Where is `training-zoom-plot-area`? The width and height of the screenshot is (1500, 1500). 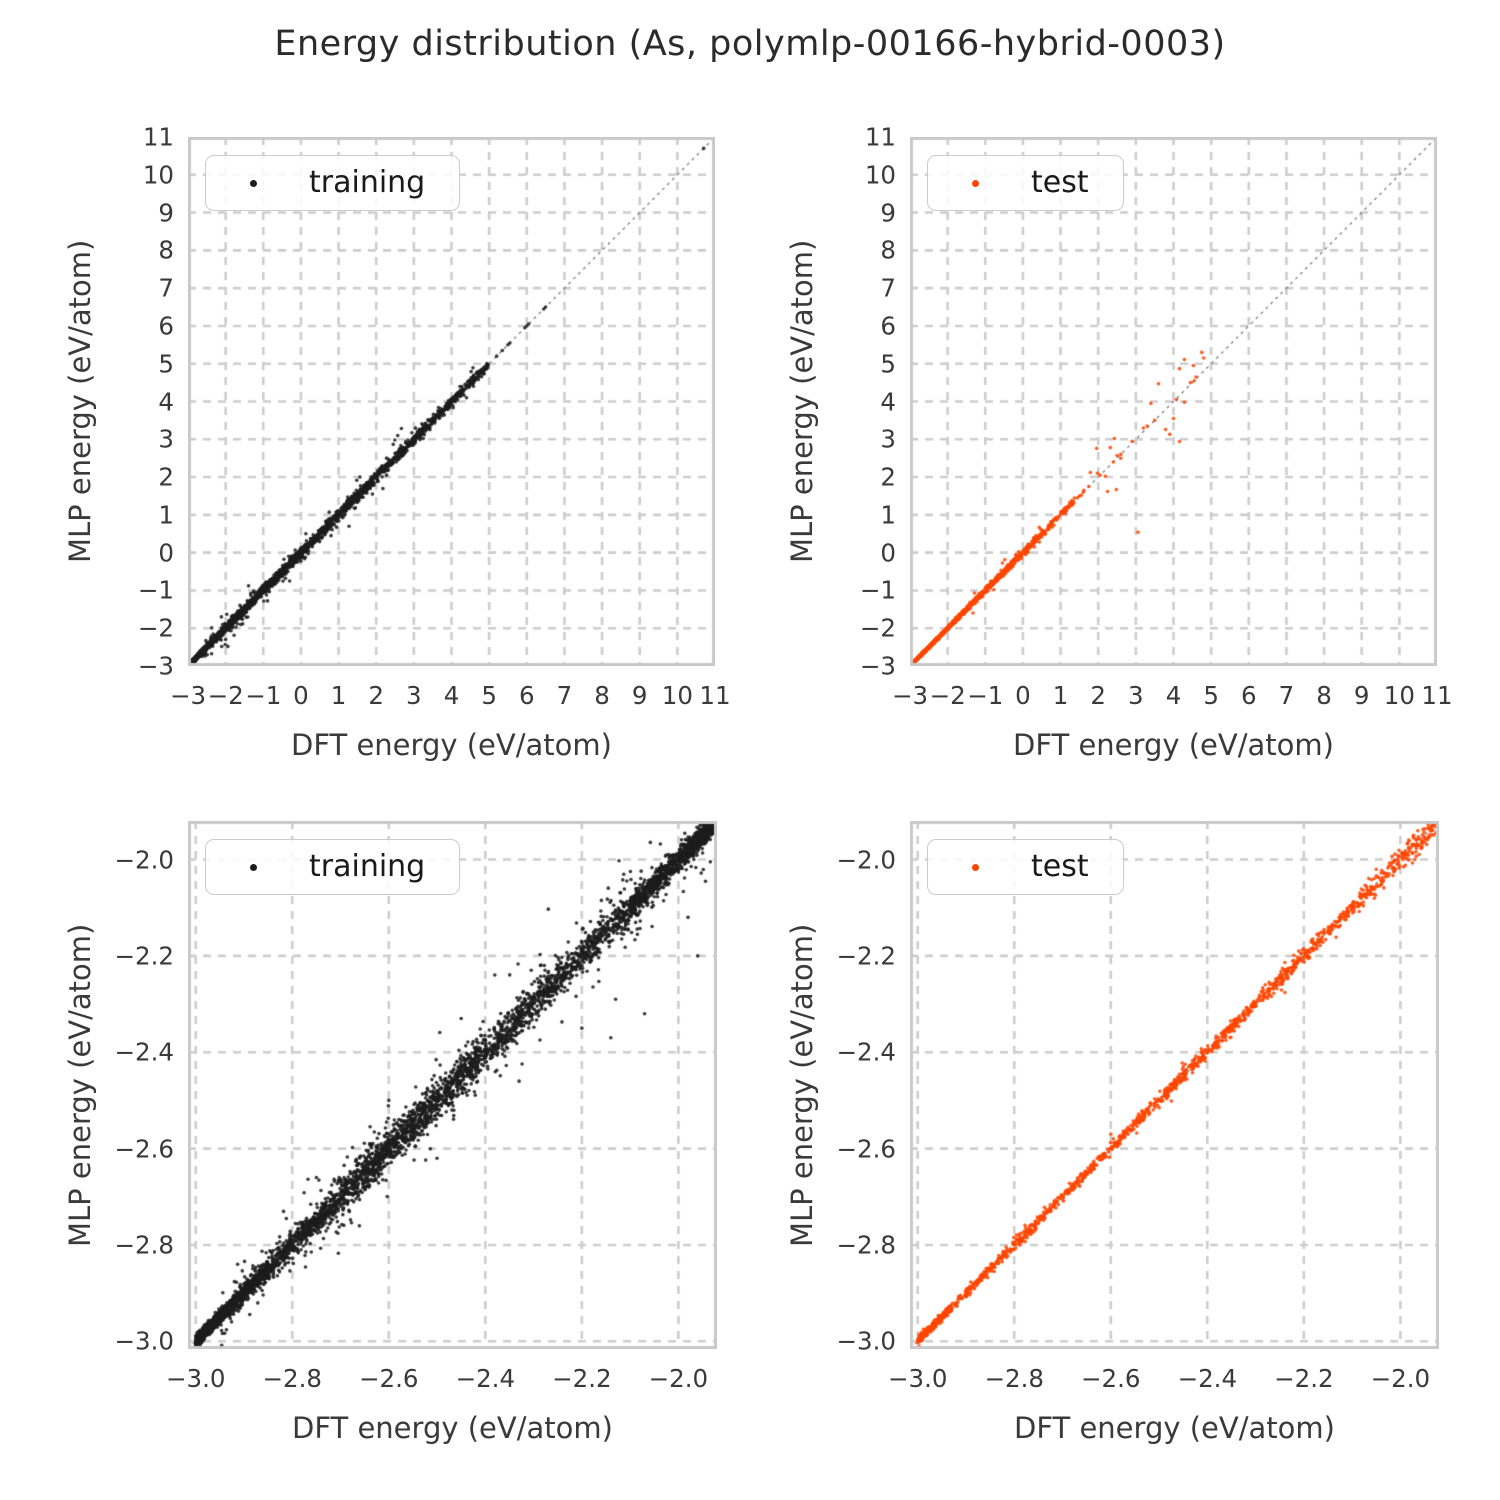 training-zoom-plot-area is located at coordinates (452, 1085).